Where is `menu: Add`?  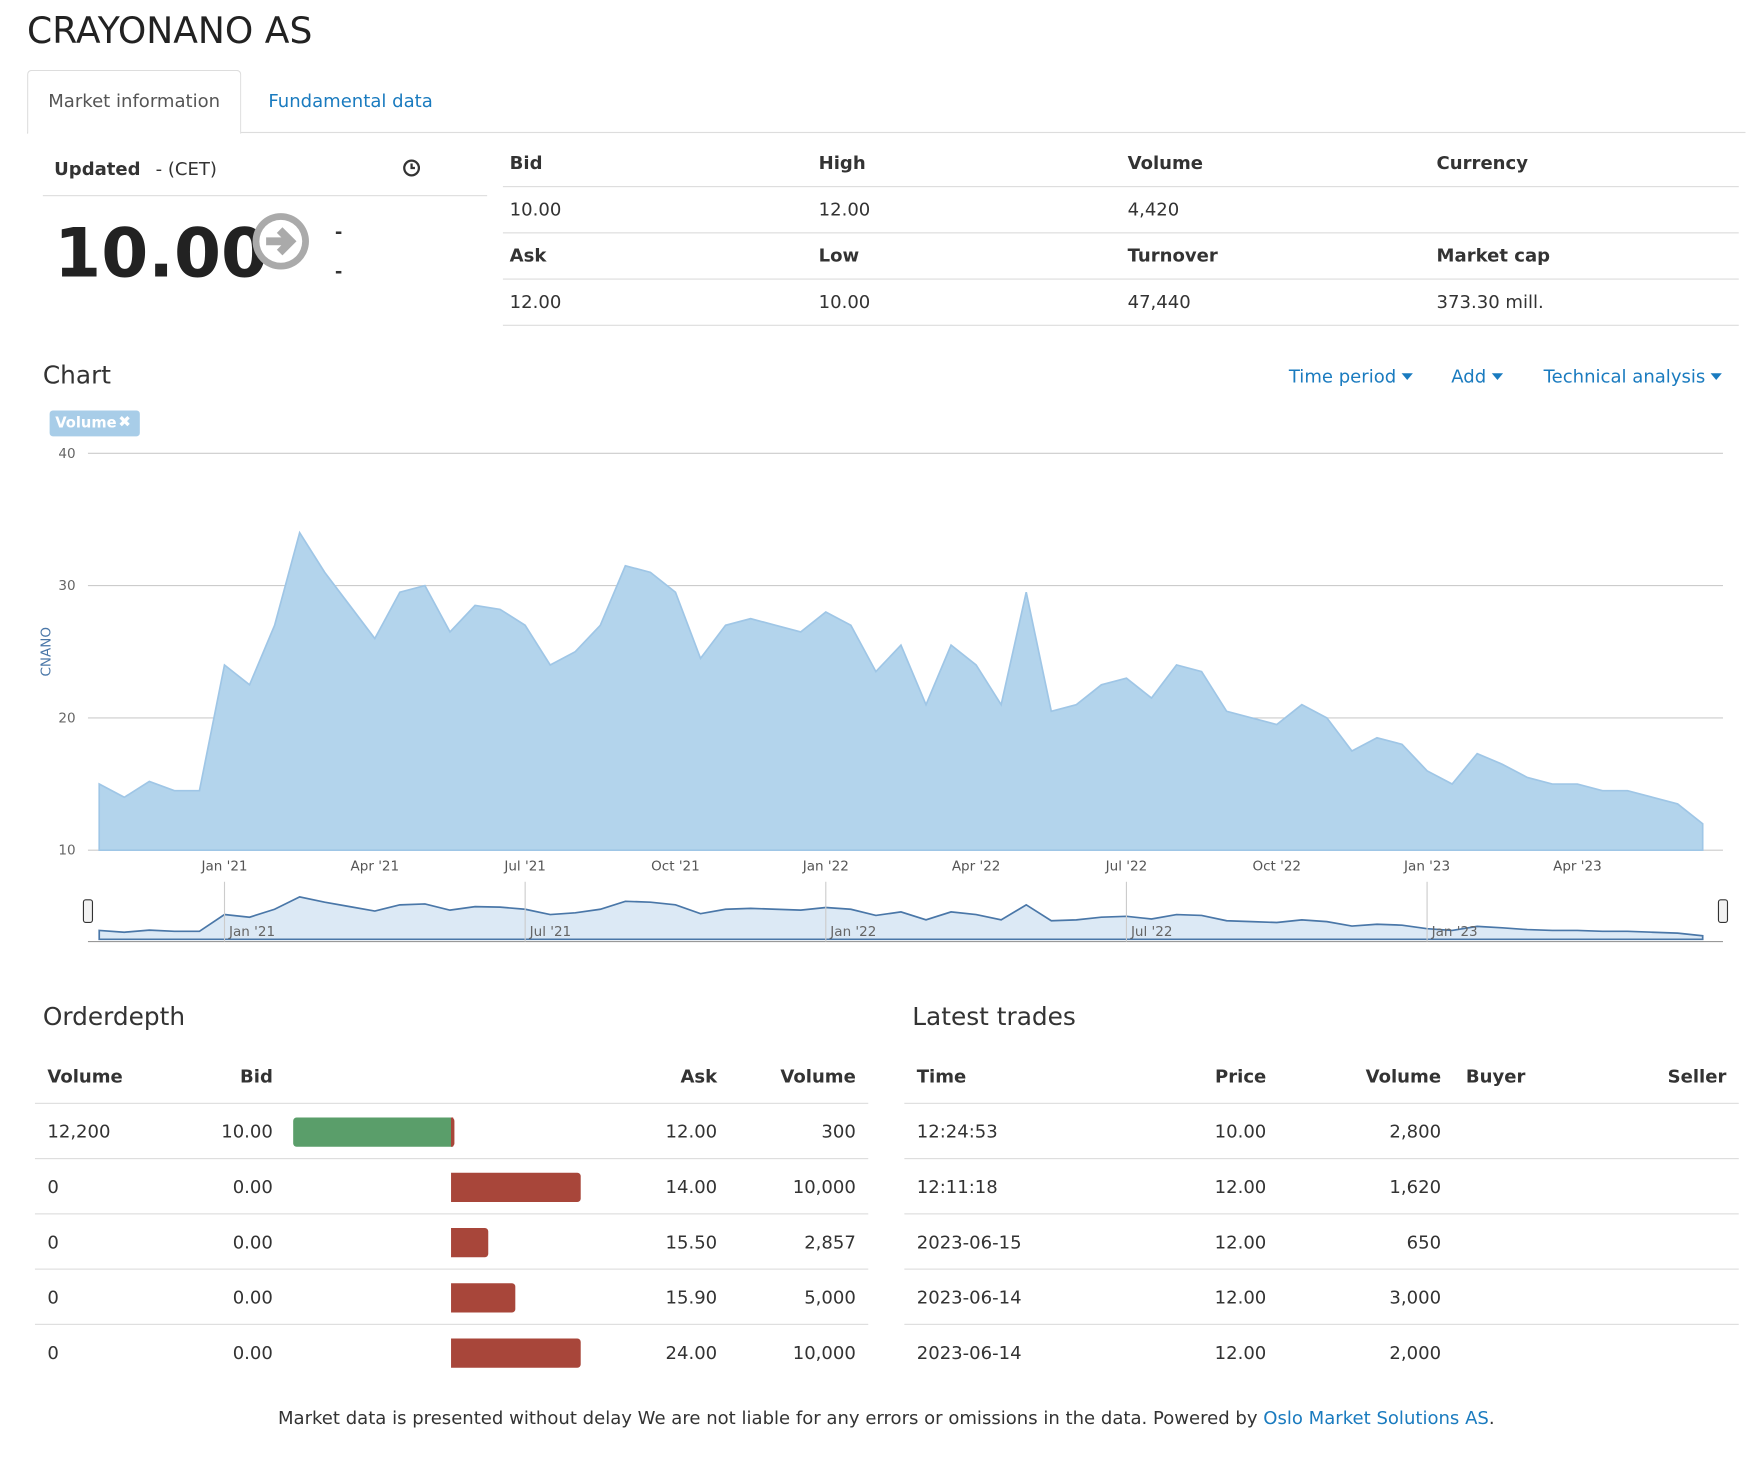
menu: Add is located at coordinates (1478, 376).